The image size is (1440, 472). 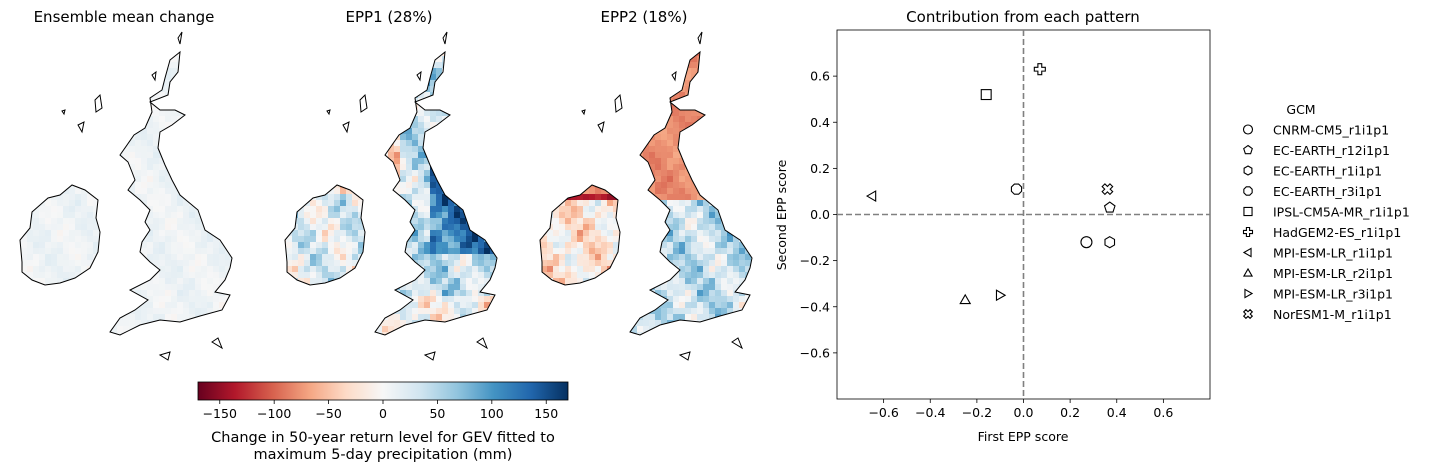 What do you see at coordinates (383, 413) in the screenshot?
I see `colorbar-tick-label: 0` at bounding box center [383, 413].